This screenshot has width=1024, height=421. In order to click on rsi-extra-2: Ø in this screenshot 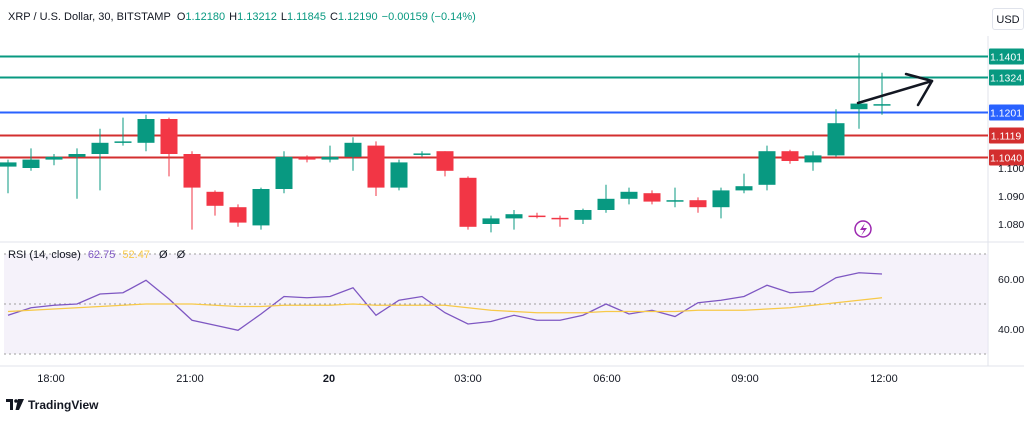, I will do `click(181, 255)`.